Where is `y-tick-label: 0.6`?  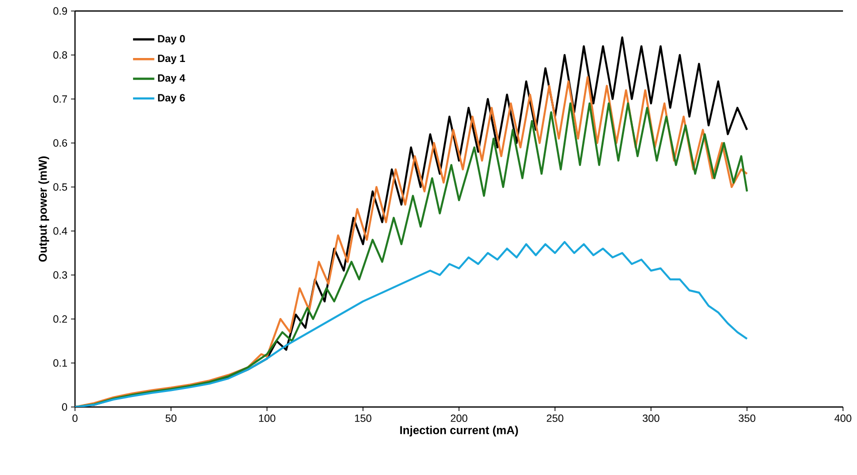 y-tick-label: 0.6 is located at coordinates (60, 143).